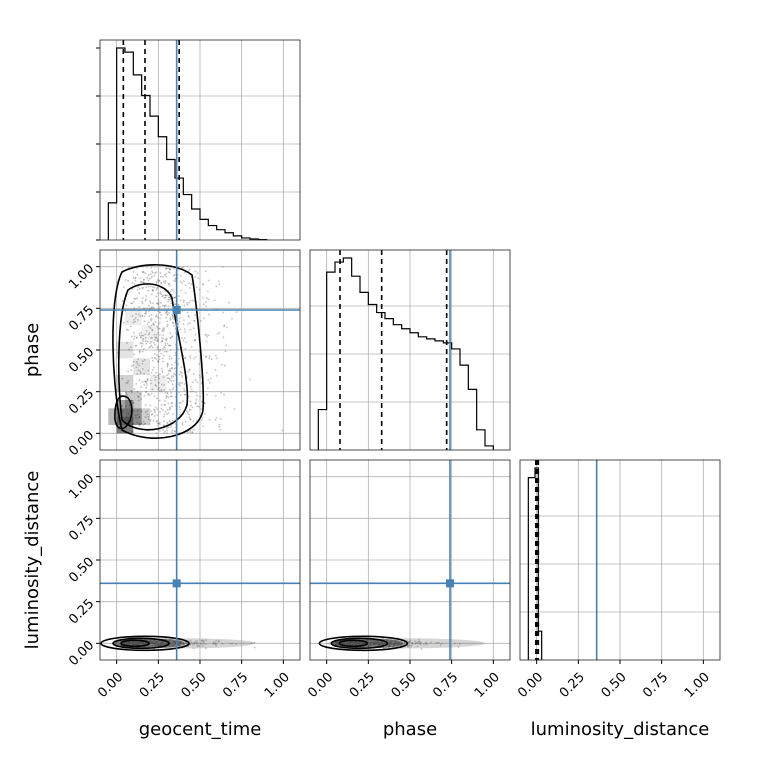  I want to click on panel-geocent_time-vs-phase, so click(200, 350).